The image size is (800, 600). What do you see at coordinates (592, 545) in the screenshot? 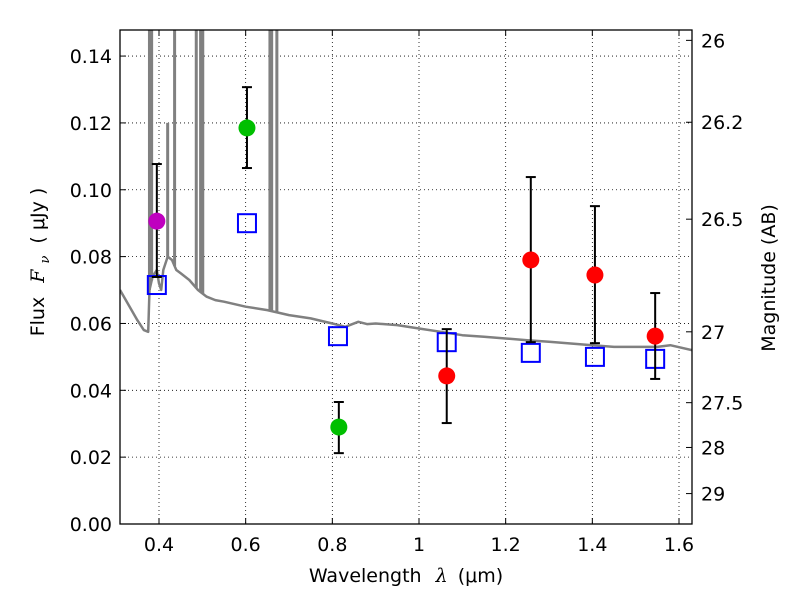
I see `x-tick-label: 1.4` at bounding box center [592, 545].